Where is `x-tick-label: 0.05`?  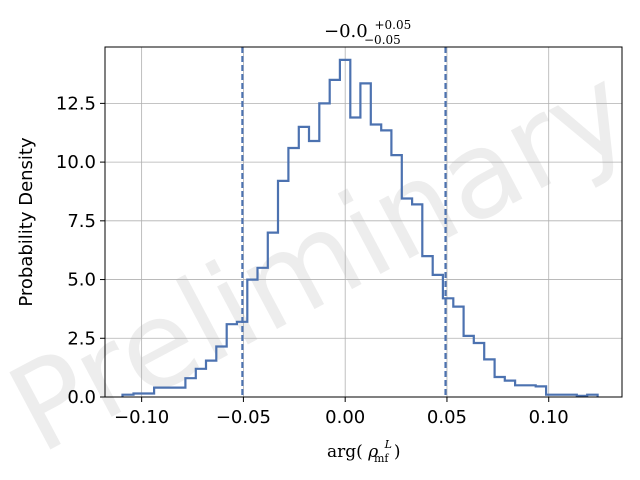
x-tick-label: 0.05 is located at coordinates (447, 417).